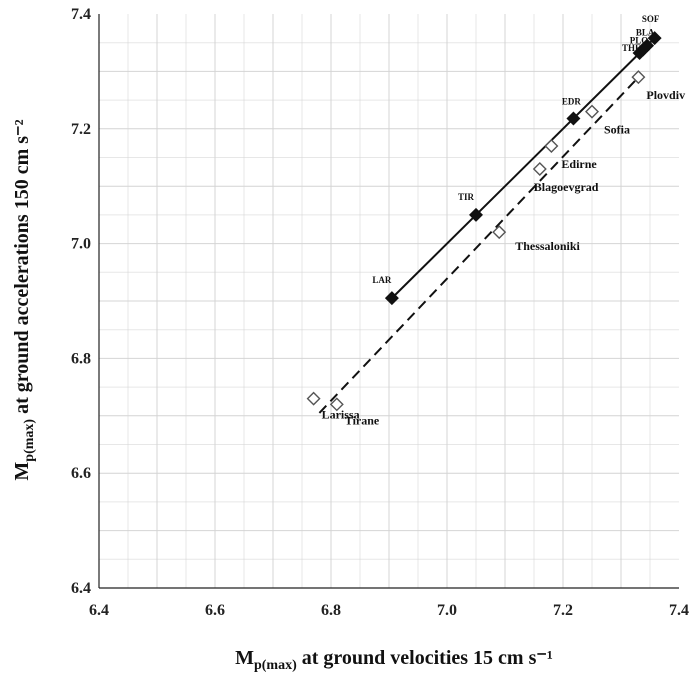  I want to click on y-axis-title-sub: p(max), so click(29, 440).